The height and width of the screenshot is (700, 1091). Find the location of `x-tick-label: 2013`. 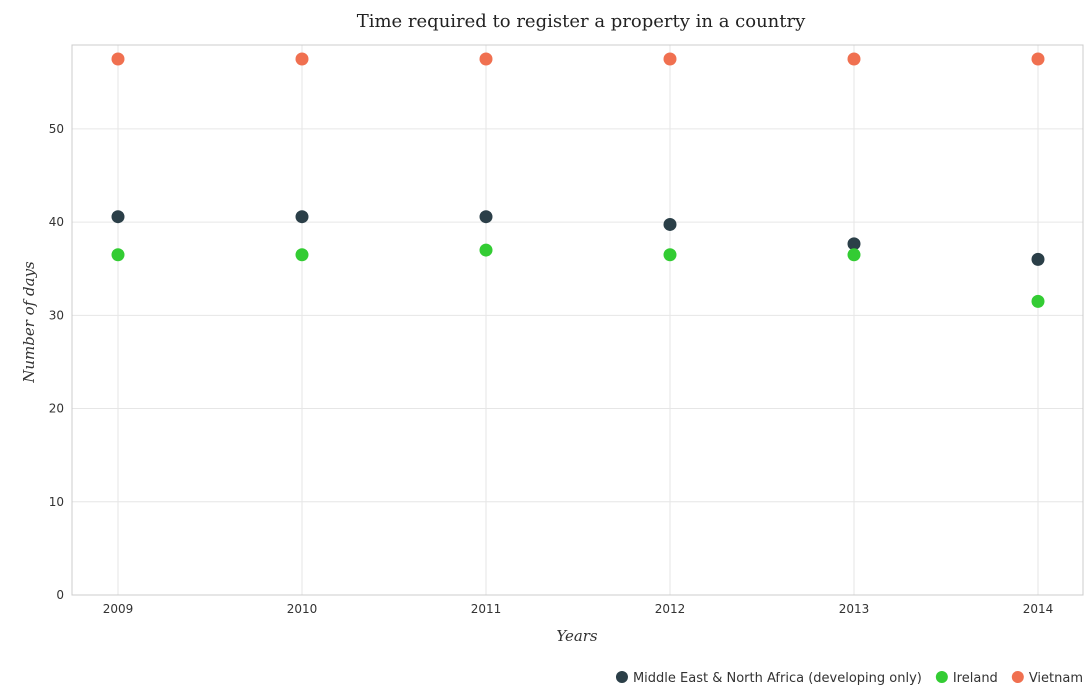

x-tick-label: 2013 is located at coordinates (854, 609).